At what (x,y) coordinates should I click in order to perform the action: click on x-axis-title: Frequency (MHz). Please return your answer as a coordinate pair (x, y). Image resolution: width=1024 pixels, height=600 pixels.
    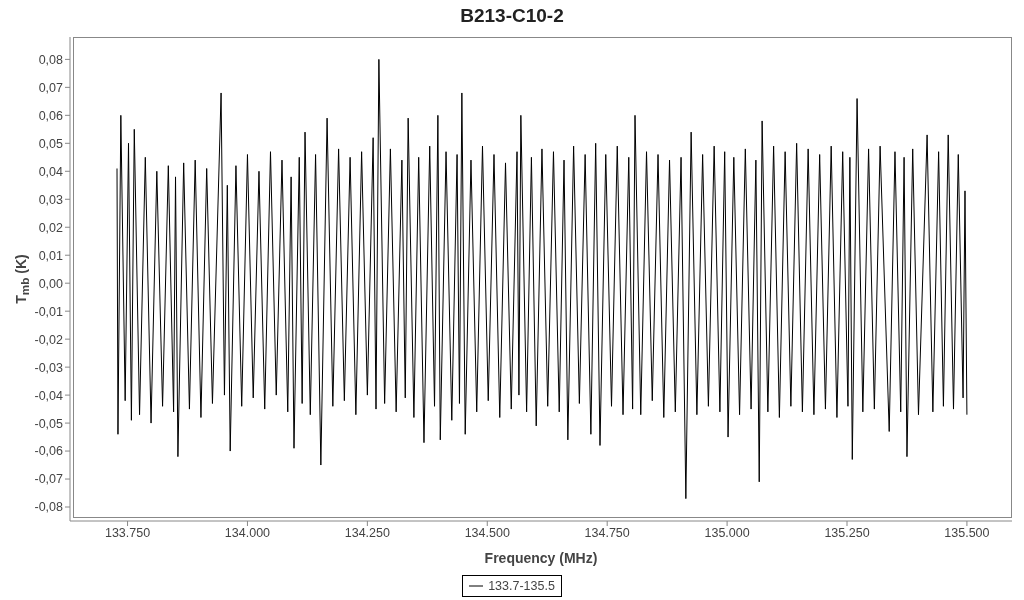
    Looking at the image, I should click on (541, 558).